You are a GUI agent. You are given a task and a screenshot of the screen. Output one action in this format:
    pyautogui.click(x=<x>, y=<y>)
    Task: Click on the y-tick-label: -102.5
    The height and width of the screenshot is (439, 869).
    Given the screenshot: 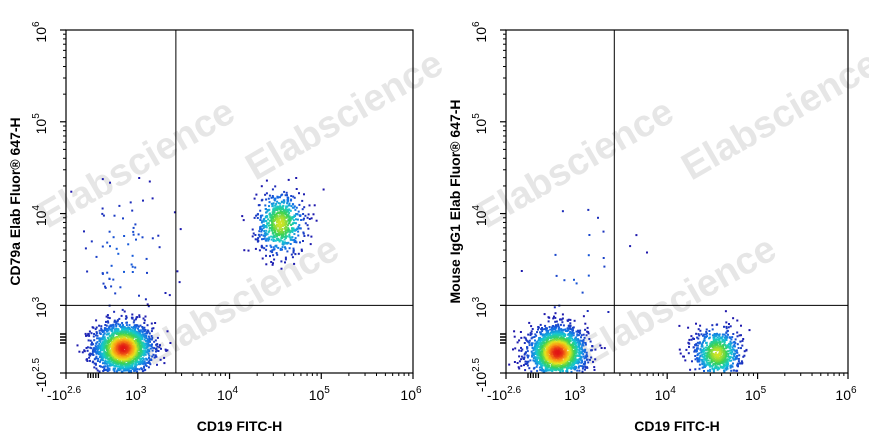 What is the action you would take?
    pyautogui.click(x=40, y=374)
    